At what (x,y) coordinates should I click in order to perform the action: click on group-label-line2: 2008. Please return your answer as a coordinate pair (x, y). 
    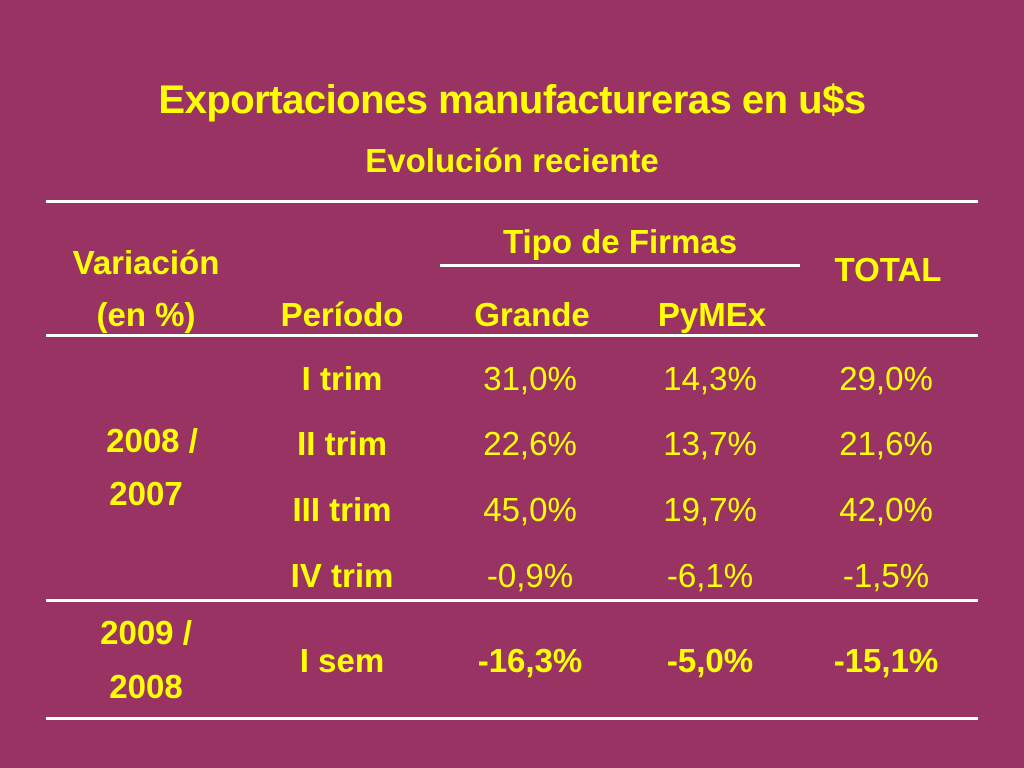
    Looking at the image, I should click on (146, 686).